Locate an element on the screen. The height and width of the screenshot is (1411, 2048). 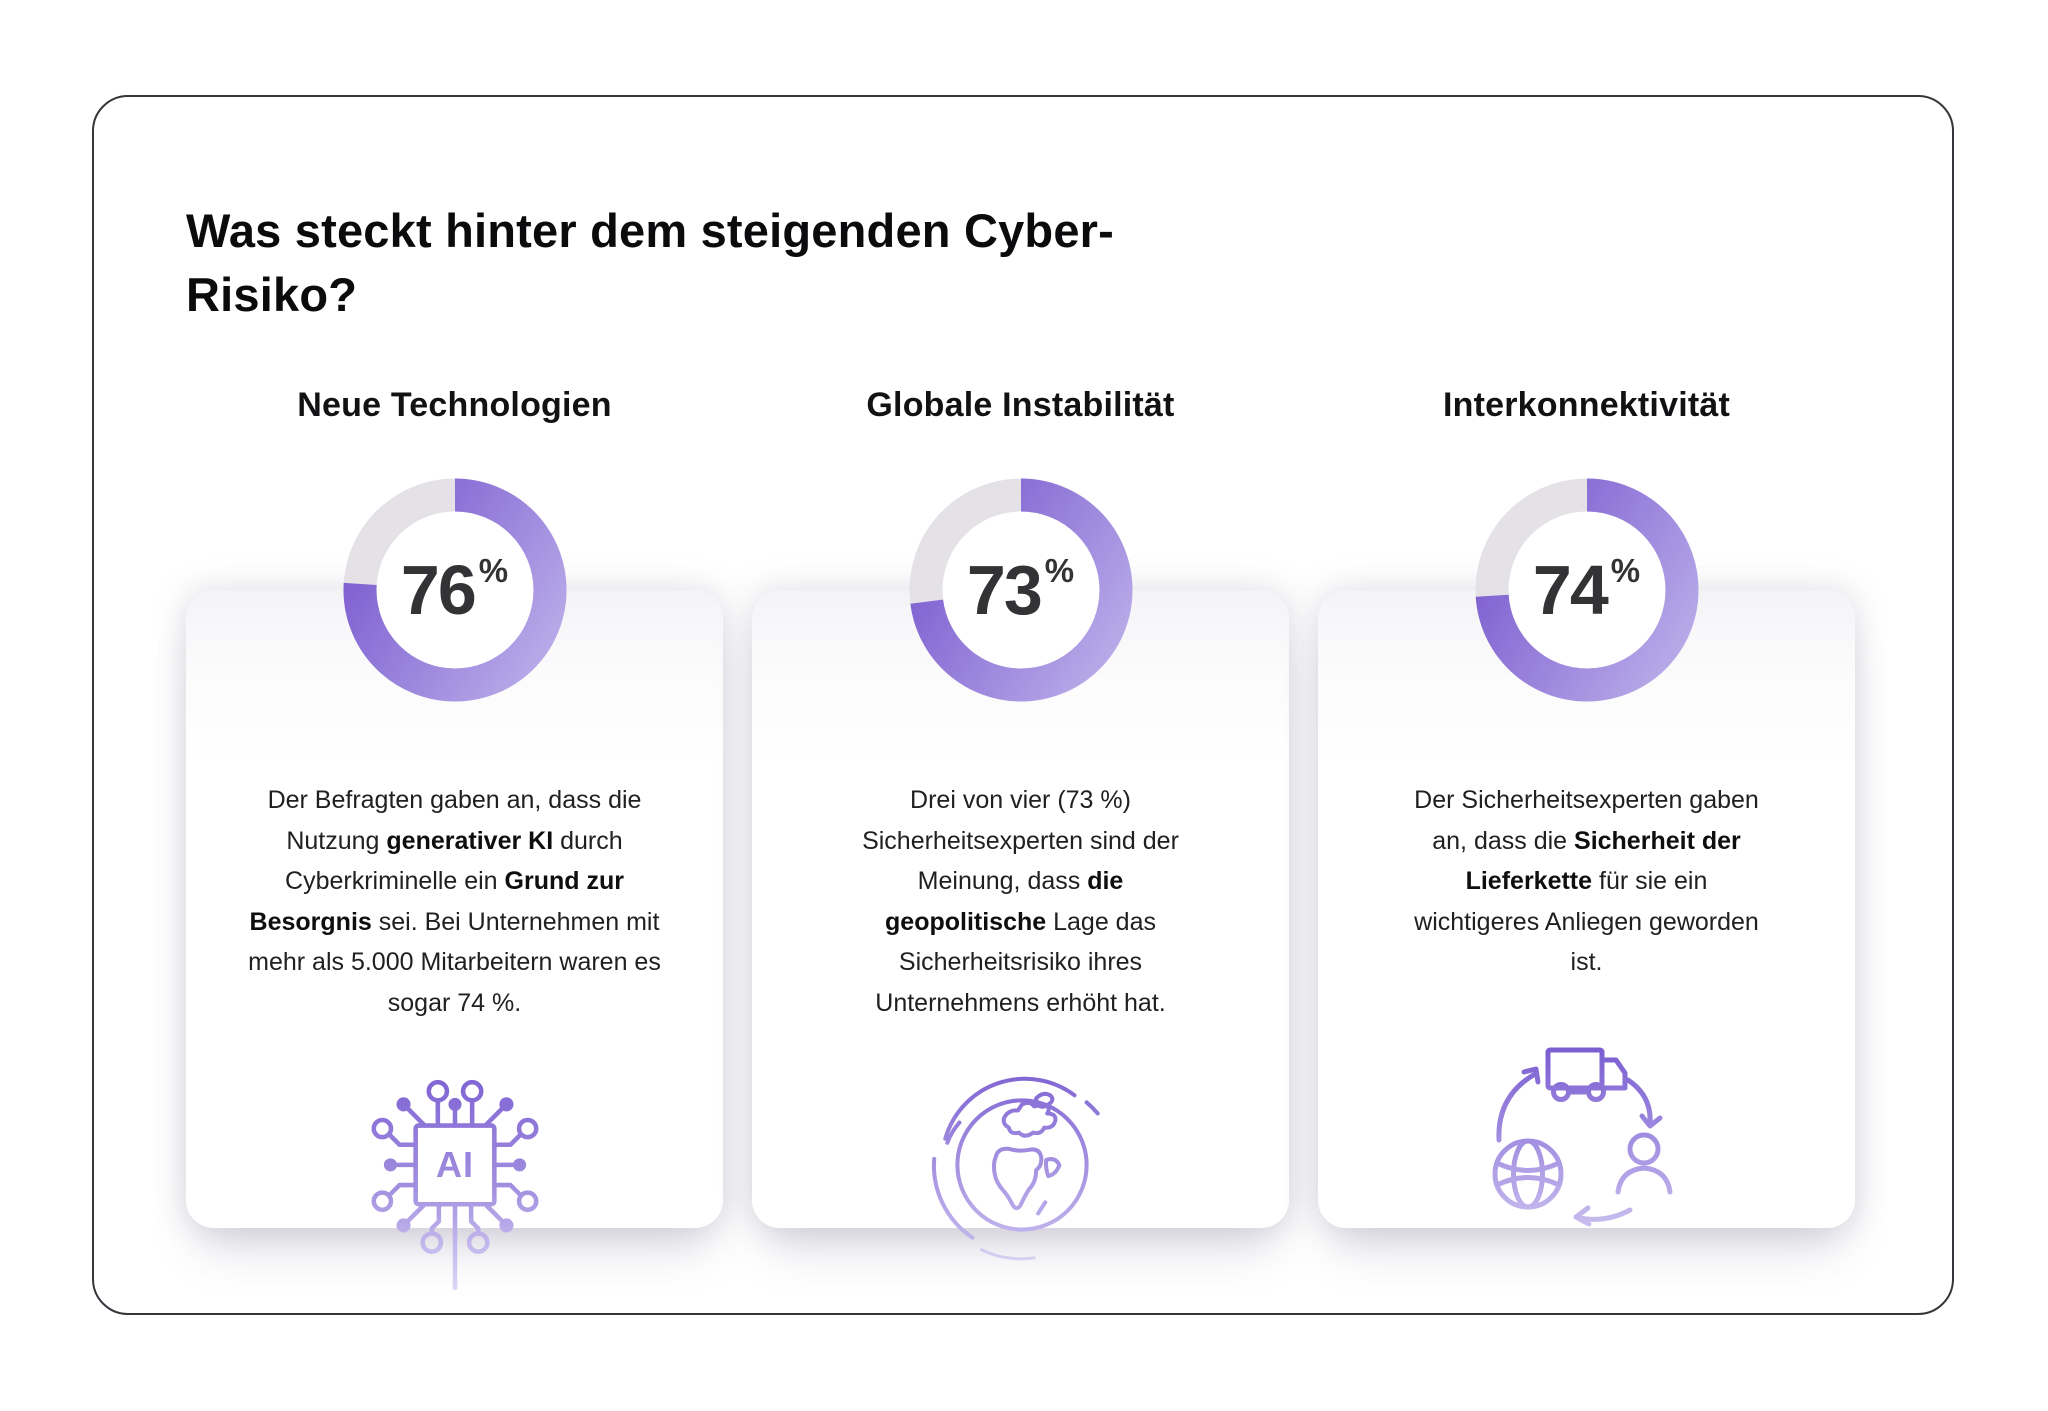
donut-chart-globale-instabilitaet: 73 % is located at coordinates (1021, 590).